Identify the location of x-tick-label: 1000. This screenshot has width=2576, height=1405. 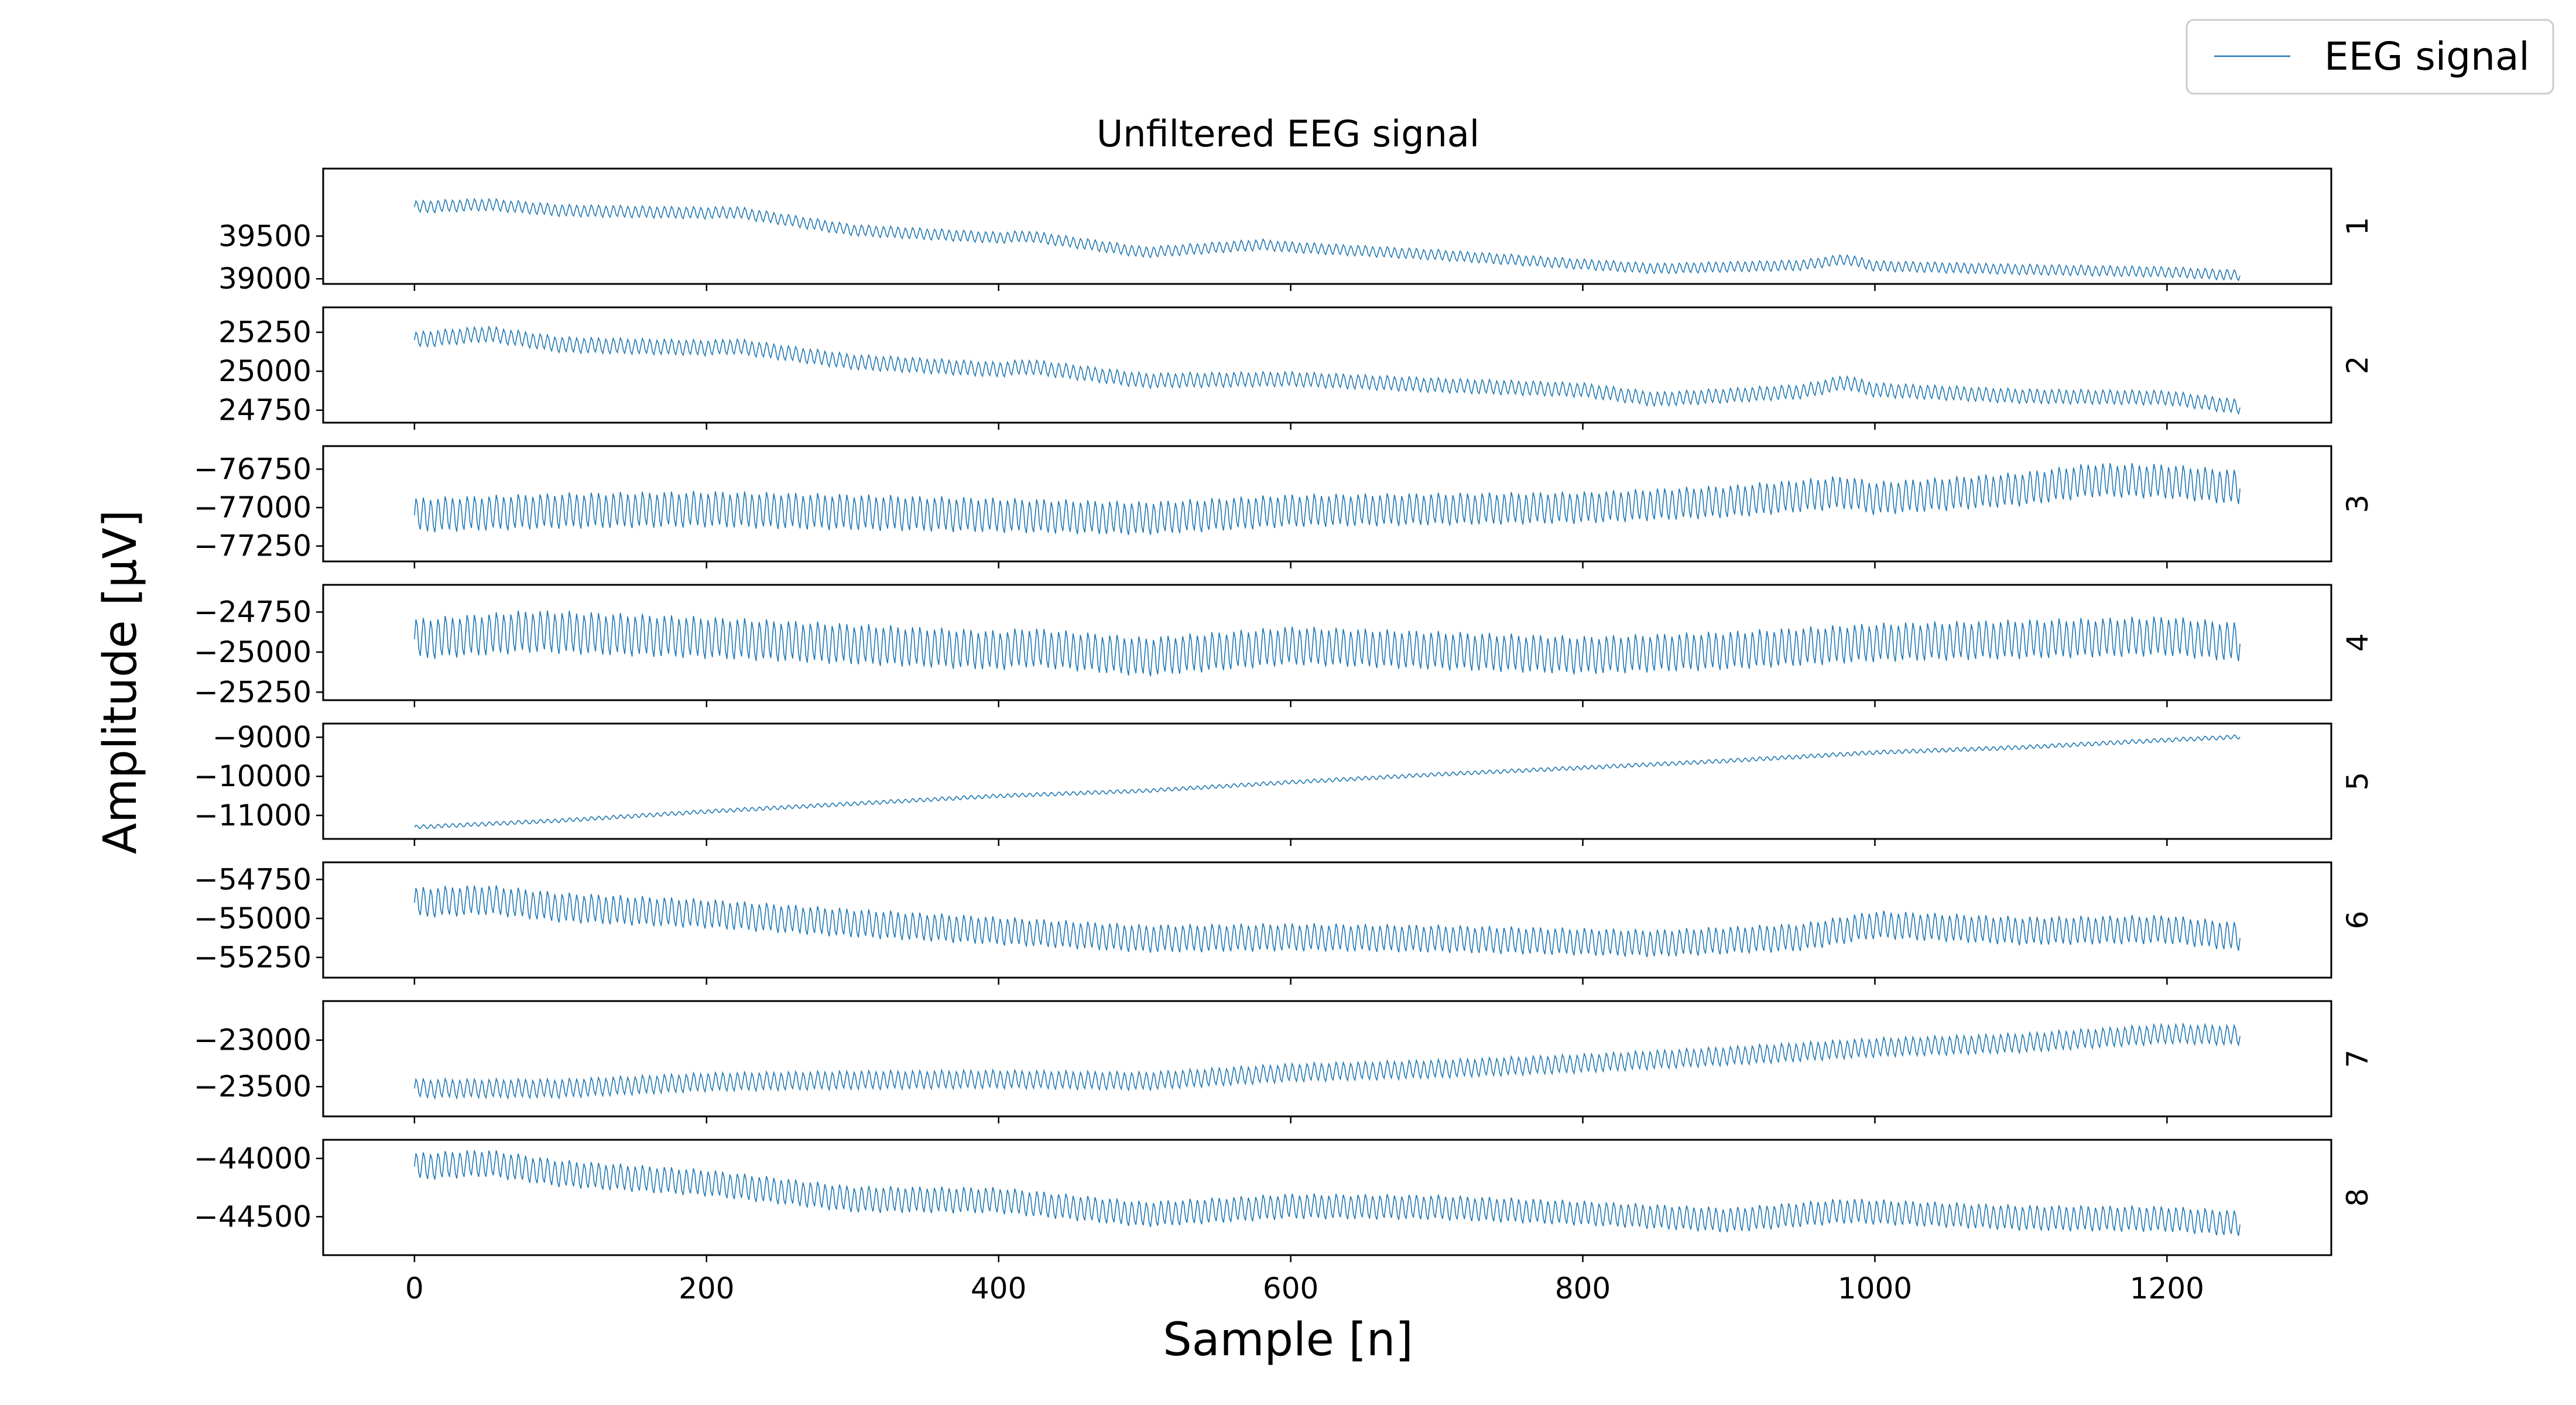
(1875, 1288).